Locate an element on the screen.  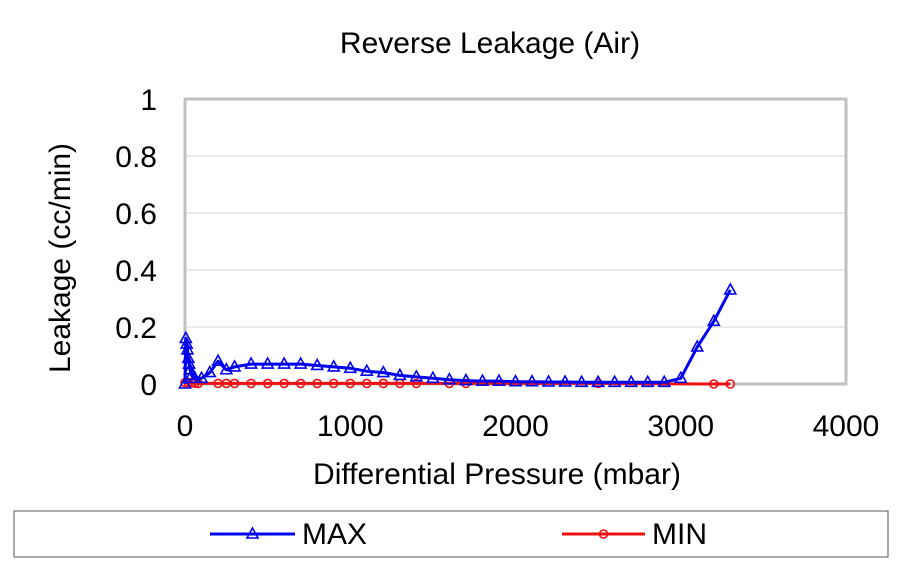
x-tick-label: 2000 is located at coordinates (515, 426).